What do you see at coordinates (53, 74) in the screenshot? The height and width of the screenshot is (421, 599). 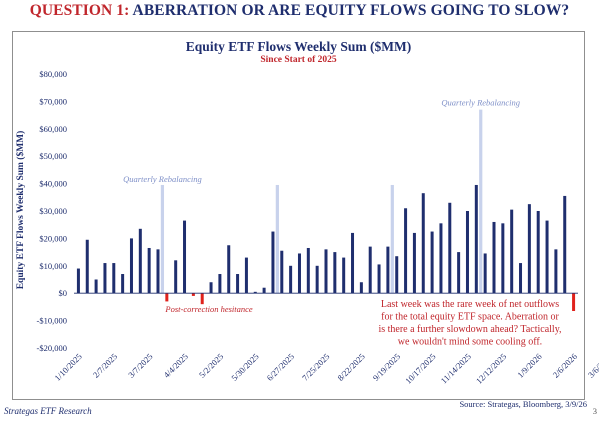 I see `y-tick-label: $80,000` at bounding box center [53, 74].